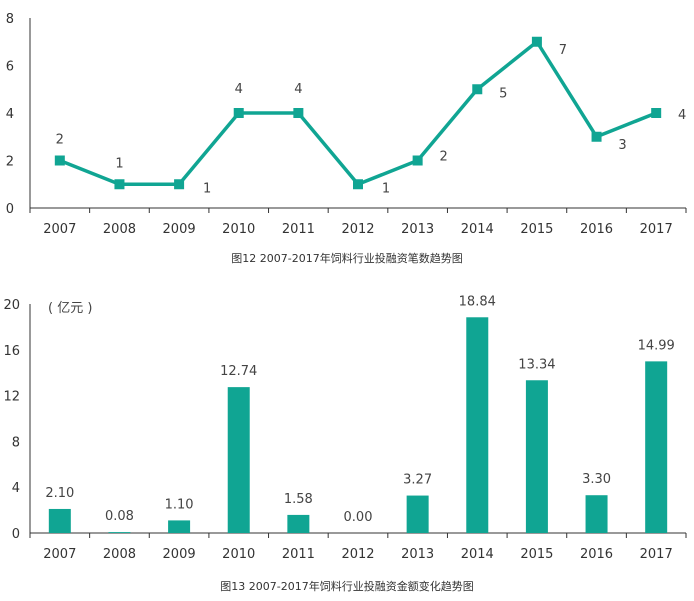 The width and height of the screenshot is (694, 601). Describe the element at coordinates (11, 397) in the screenshot. I see `bar-y-tick-label: 12` at that location.